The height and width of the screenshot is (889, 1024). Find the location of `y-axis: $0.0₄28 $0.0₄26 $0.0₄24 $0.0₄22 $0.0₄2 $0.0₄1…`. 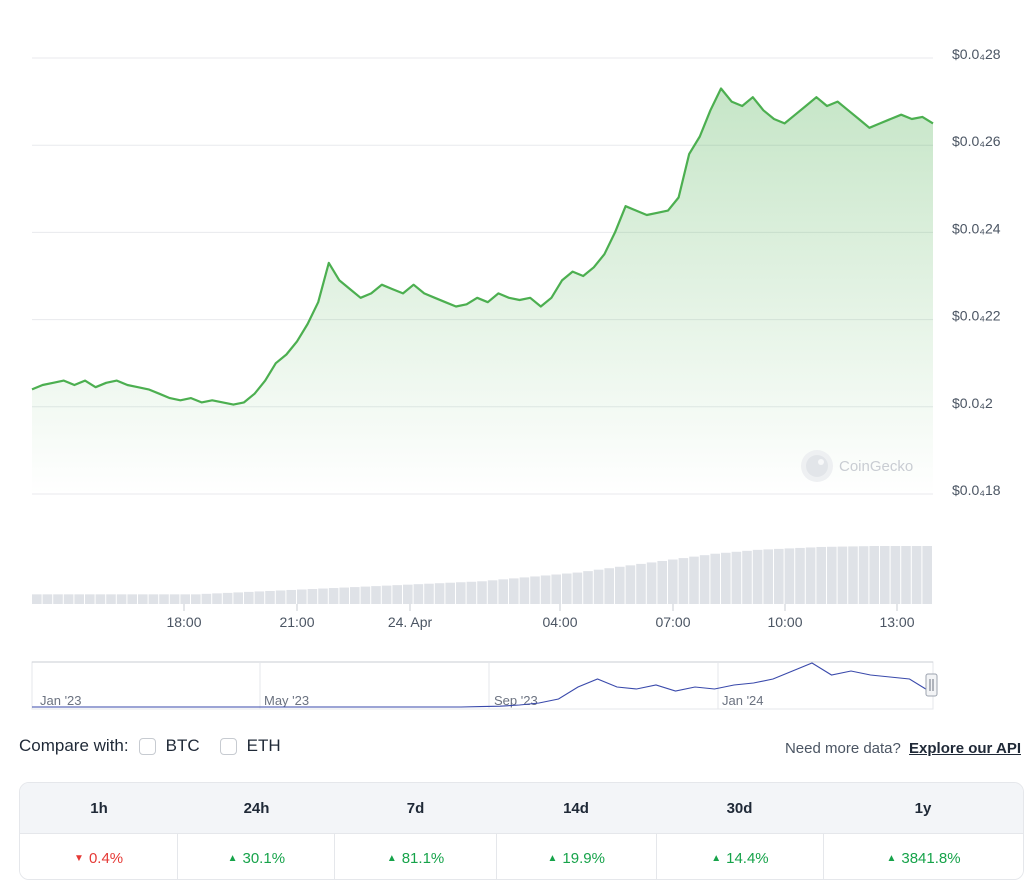

y-axis: $0.0₄28 $0.0₄26 $0.0₄24 $0.0₄22 $0.0₄2 $0.0₄1… is located at coordinates (976, 272).